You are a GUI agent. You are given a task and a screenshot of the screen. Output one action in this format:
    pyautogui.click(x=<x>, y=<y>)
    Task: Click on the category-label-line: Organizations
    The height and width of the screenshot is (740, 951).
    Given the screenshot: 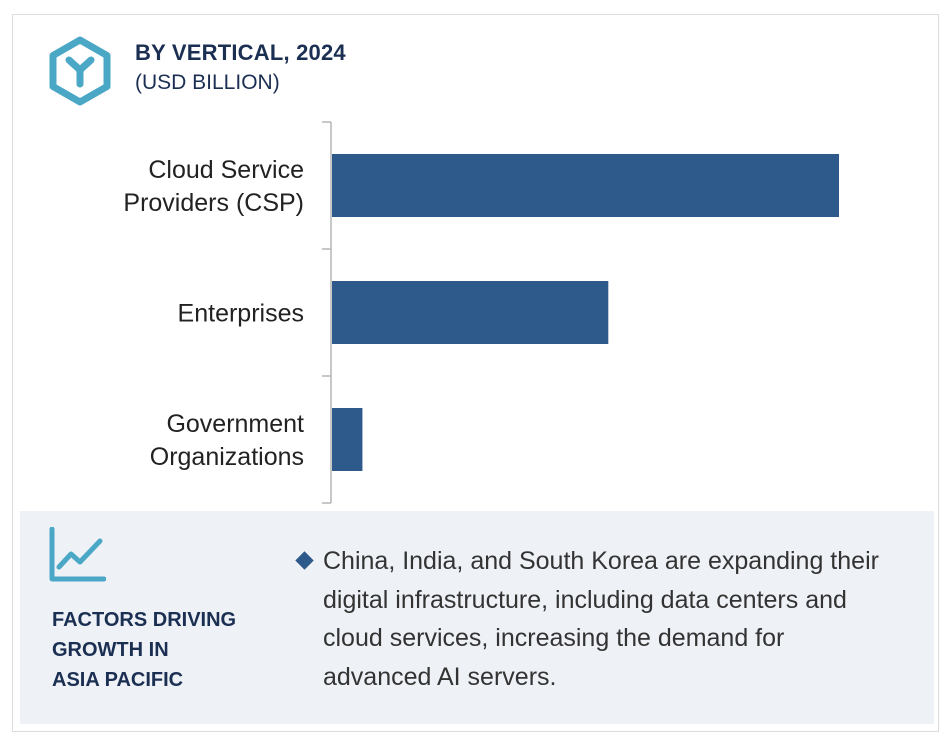 What is the action you would take?
    pyautogui.click(x=227, y=457)
    